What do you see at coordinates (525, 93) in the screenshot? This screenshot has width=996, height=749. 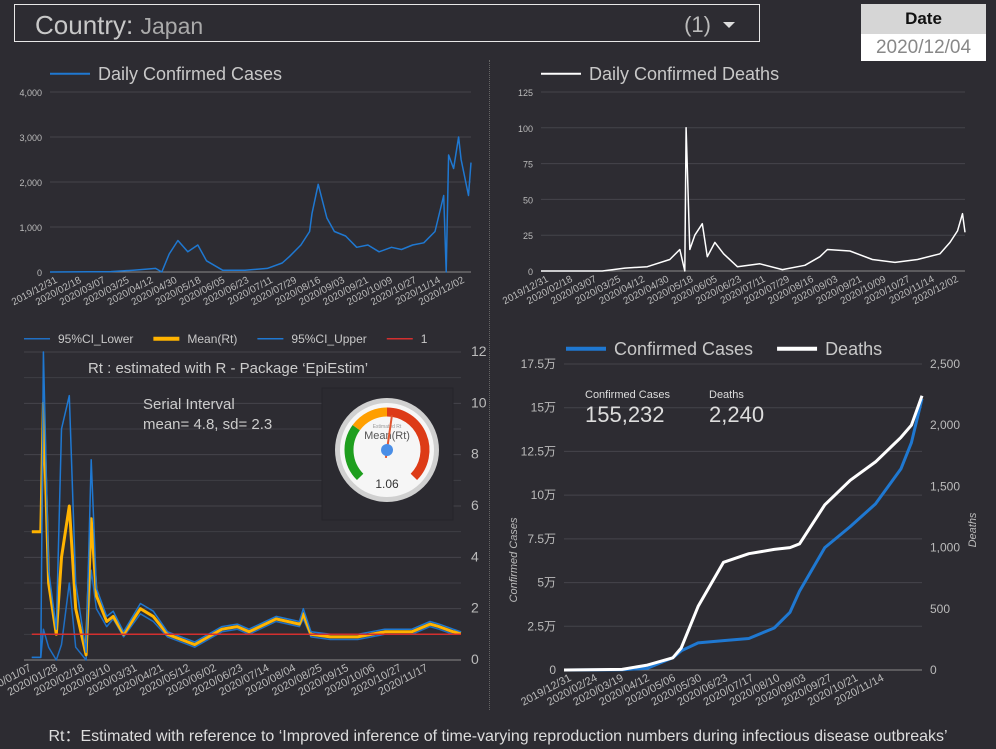 I see `y-tick-label: 125` at bounding box center [525, 93].